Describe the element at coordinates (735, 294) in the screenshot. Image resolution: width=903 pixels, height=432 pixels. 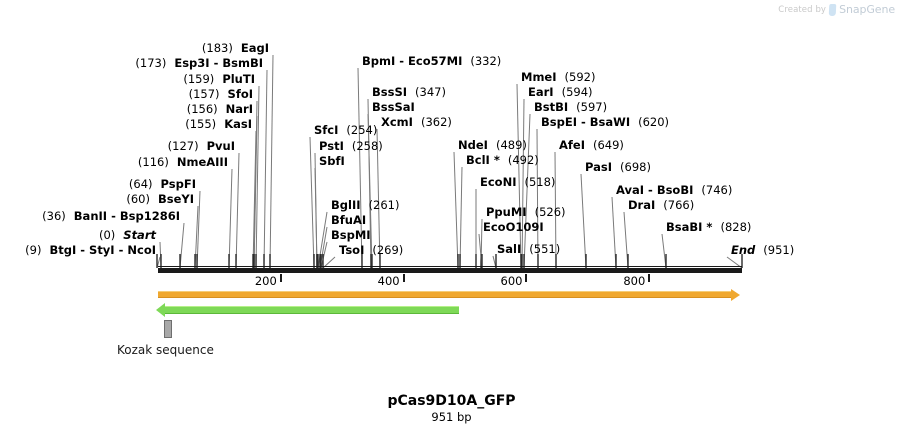
I see `arrowhead-right-icon` at that location.